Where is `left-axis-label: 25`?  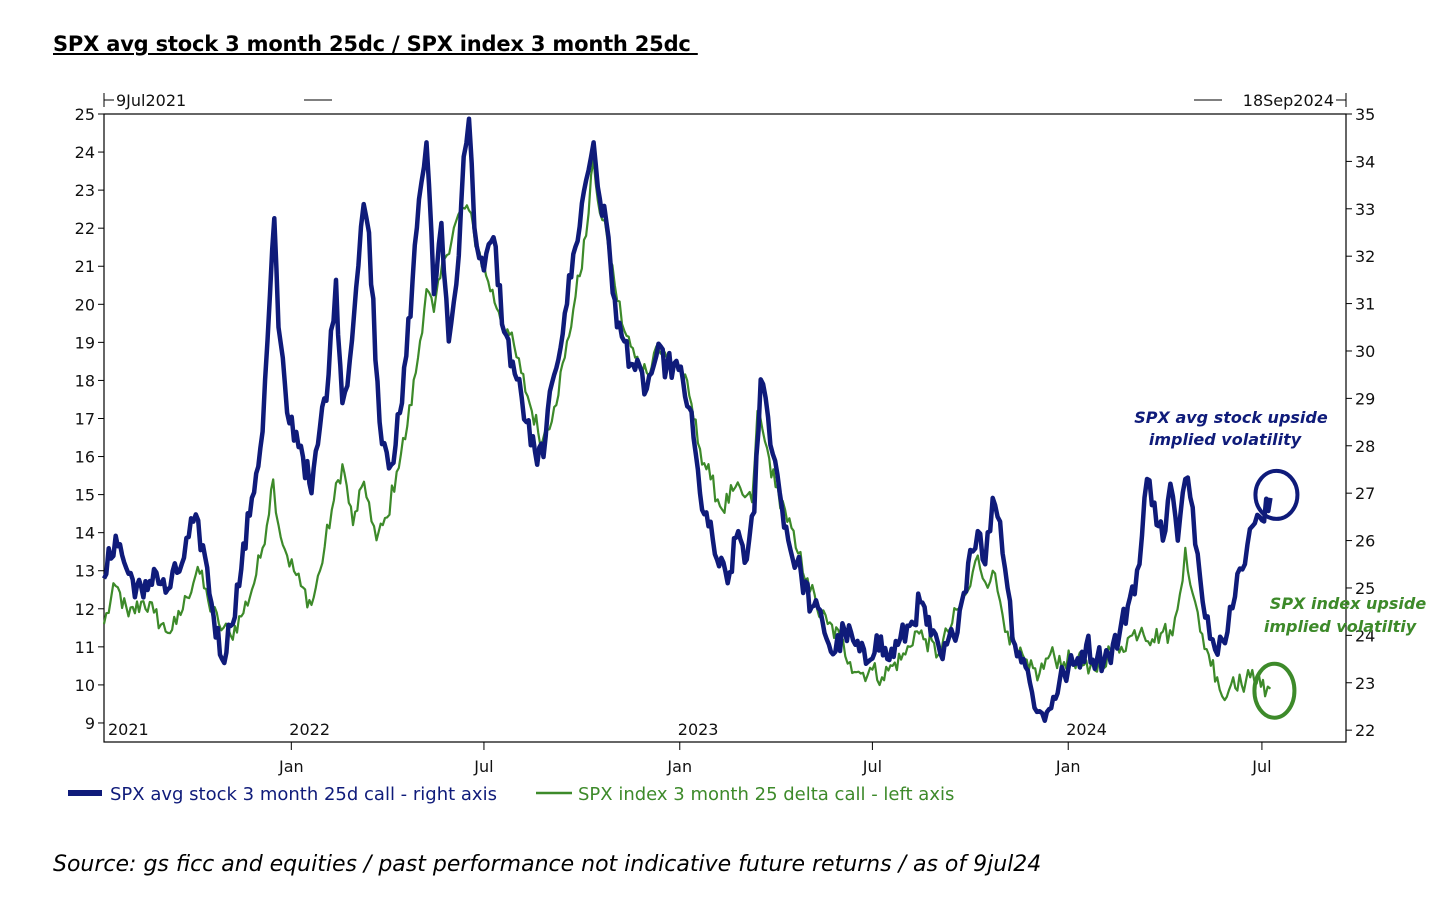
left-axis-label: 25 is located at coordinates (85, 114).